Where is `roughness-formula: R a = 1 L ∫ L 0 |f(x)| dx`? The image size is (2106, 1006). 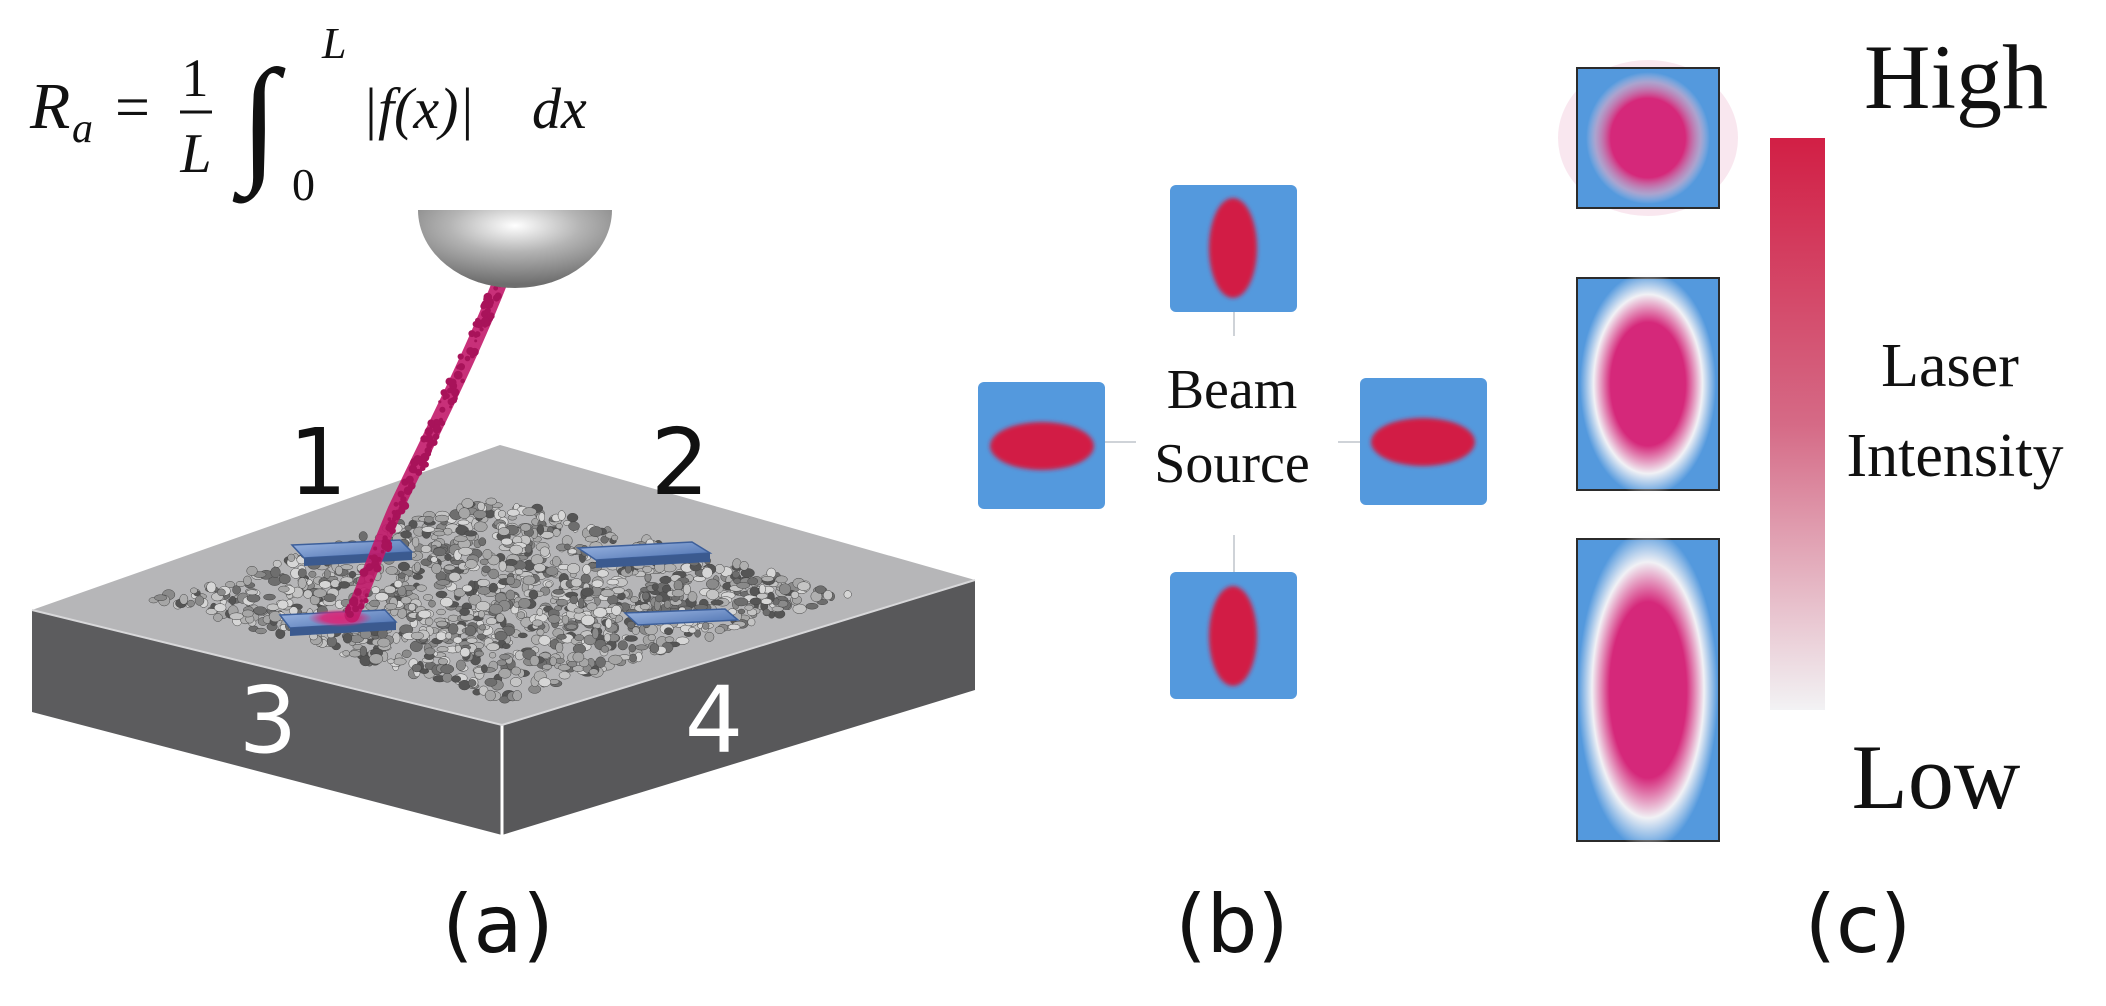
roughness-formula: R a = 1 L ∫ L 0 |f(x)| dx is located at coordinates (308, 114).